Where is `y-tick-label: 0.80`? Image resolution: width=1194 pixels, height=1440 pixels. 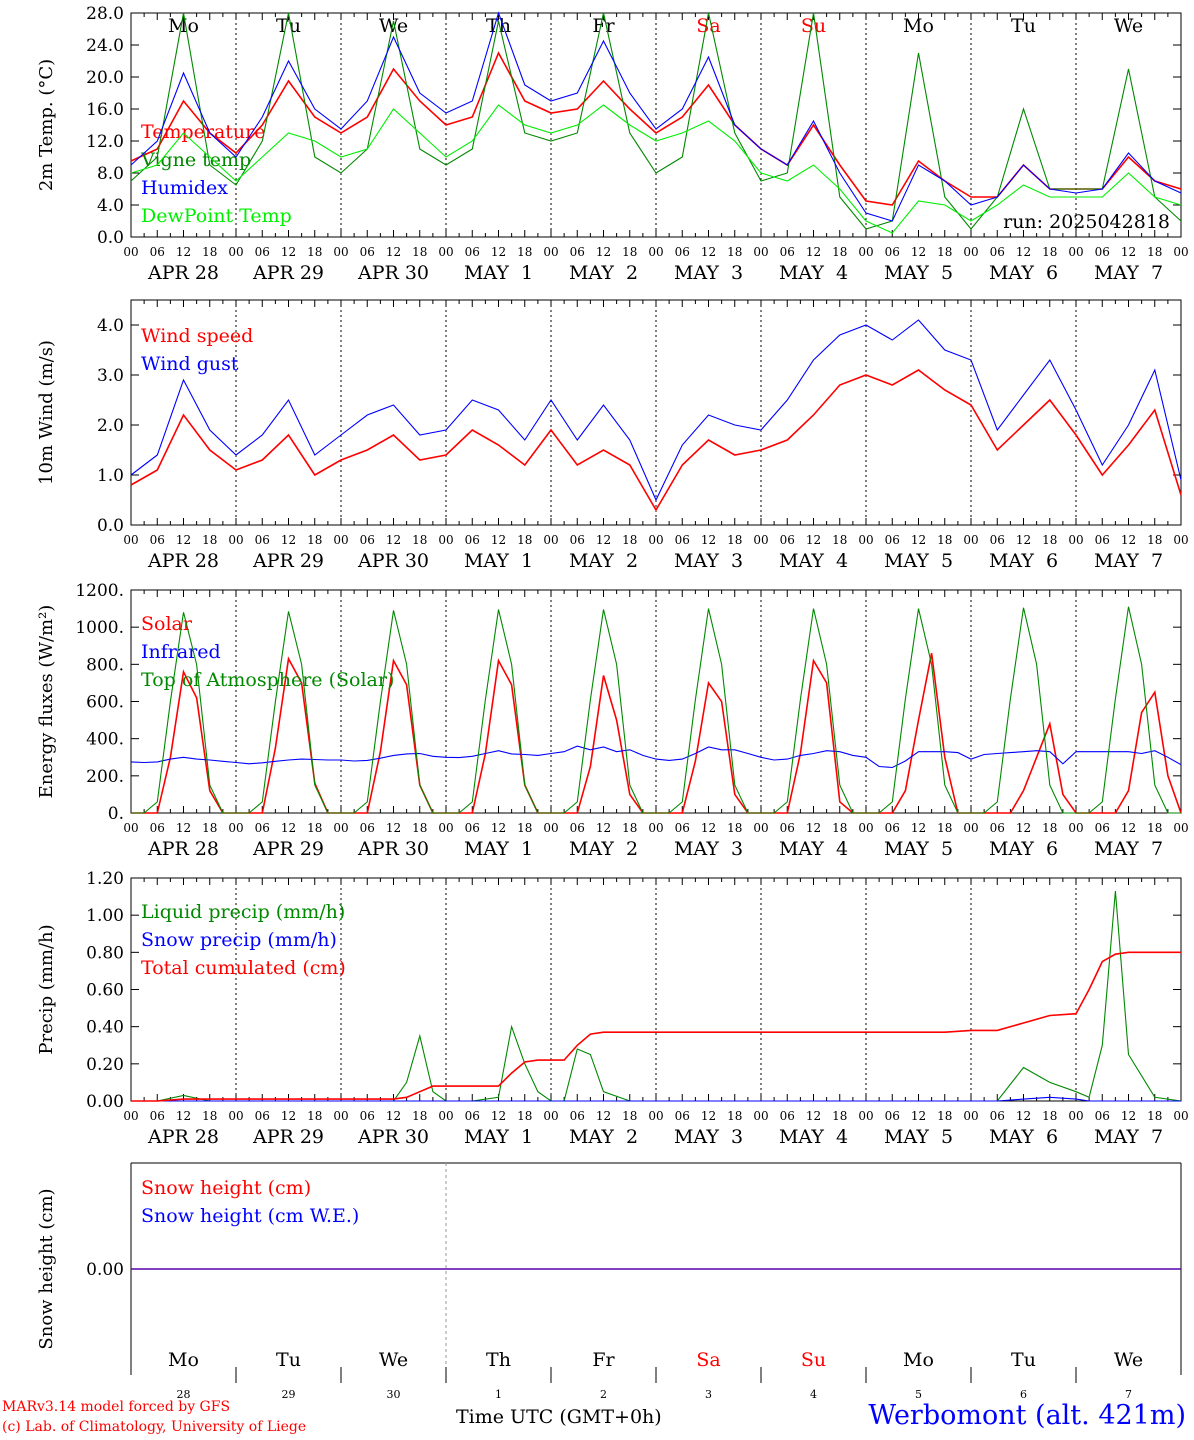 y-tick-label: 0.80 is located at coordinates (105, 953).